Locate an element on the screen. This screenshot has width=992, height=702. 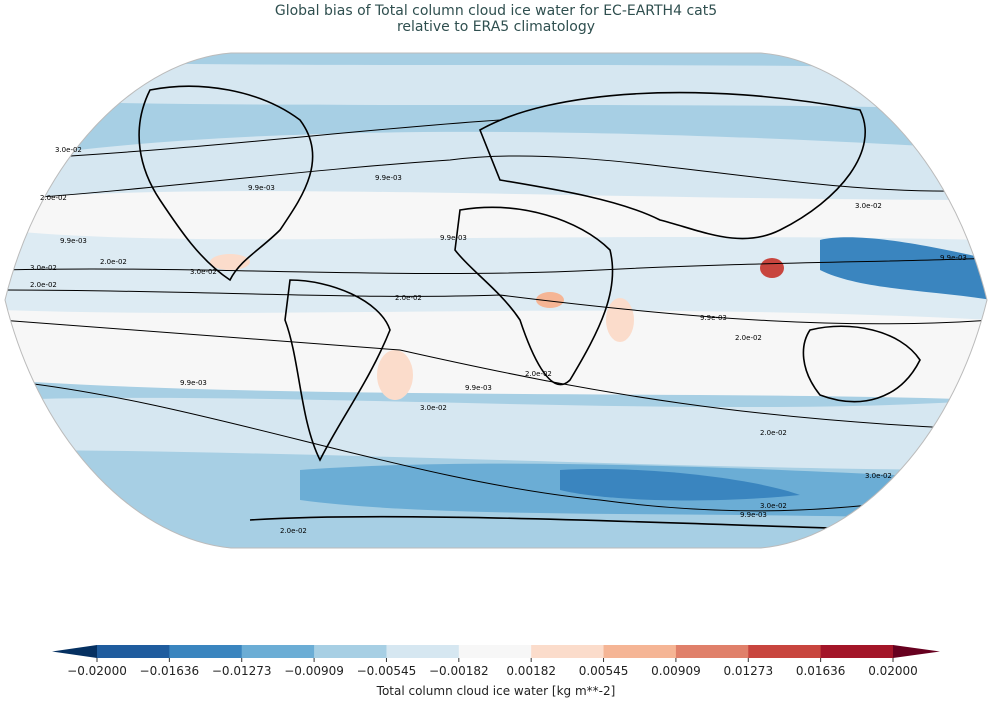
colorbar-label: Total column cloud ice water [kg m**-2] is located at coordinates (496, 691).